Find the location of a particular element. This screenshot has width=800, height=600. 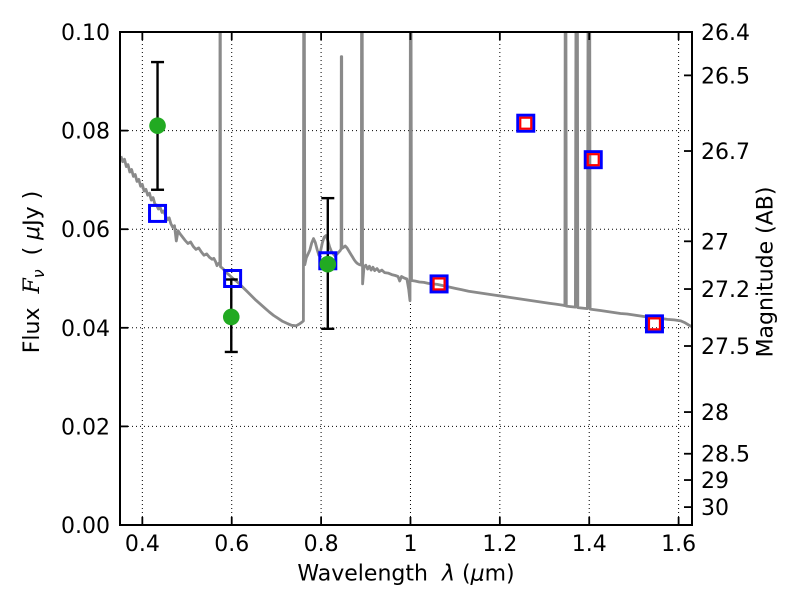

y-right-tick-label: 27 is located at coordinates (715, 242).